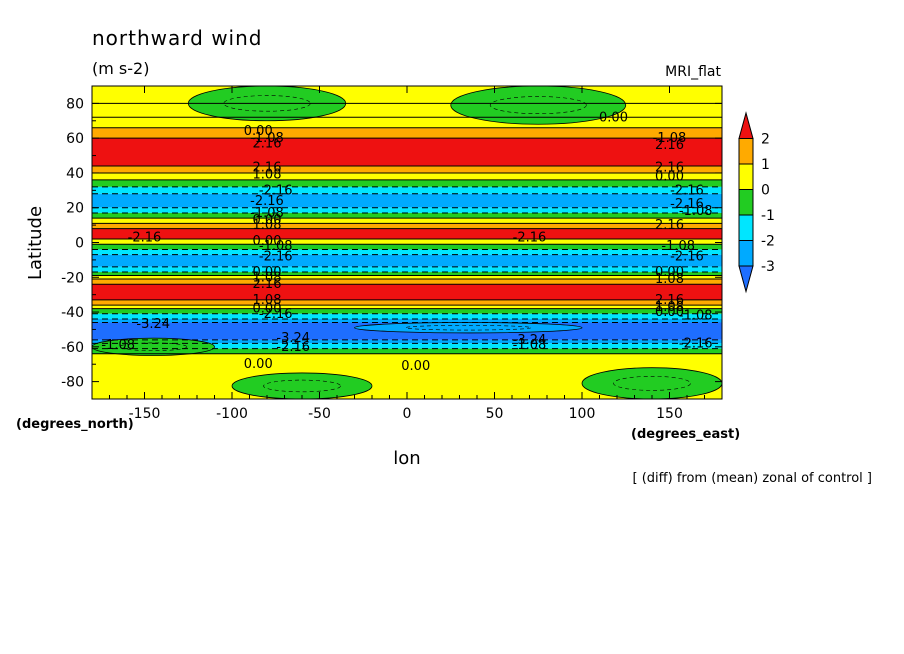  I want to click on y-tick-label-8: 80, so click(75, 104).